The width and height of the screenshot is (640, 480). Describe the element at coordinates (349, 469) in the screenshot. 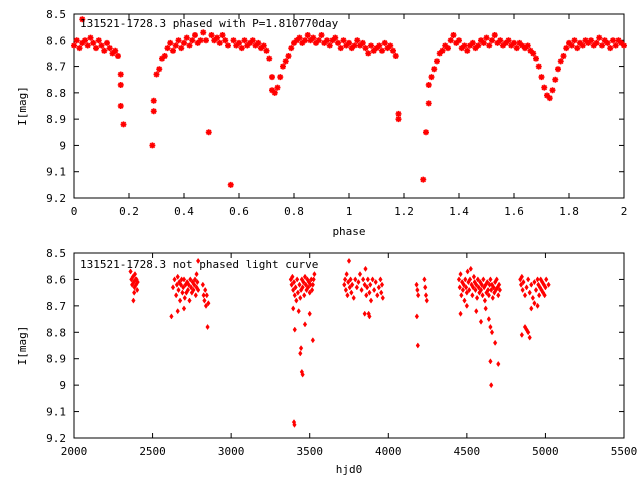

I see `x-axis-label: hjd0` at that location.